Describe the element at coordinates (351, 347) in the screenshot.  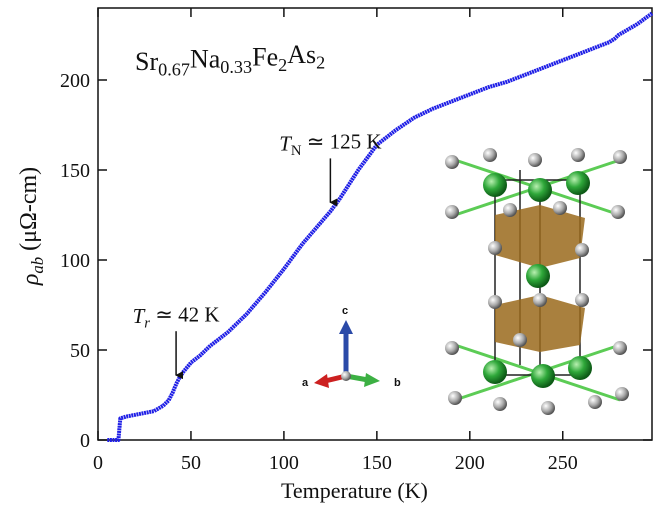
I see `crystal-axes: a b c` at that location.